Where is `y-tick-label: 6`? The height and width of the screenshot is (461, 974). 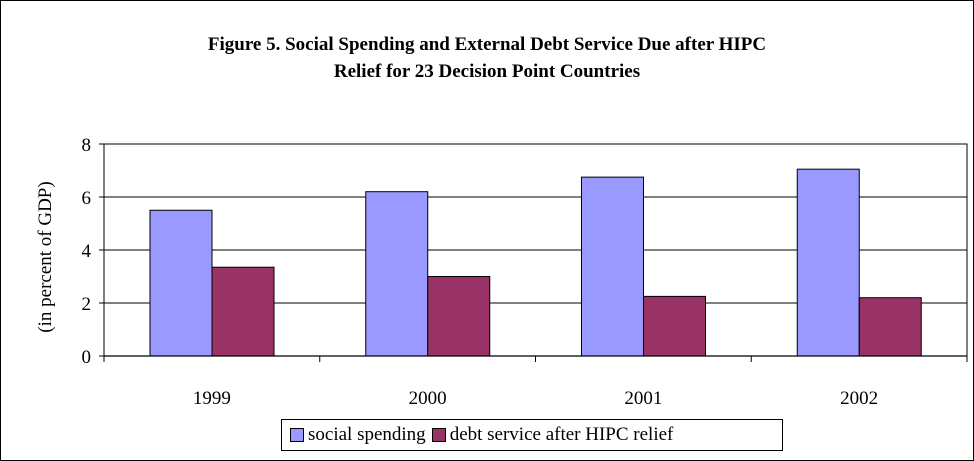 y-tick-label: 6 is located at coordinates (87, 198).